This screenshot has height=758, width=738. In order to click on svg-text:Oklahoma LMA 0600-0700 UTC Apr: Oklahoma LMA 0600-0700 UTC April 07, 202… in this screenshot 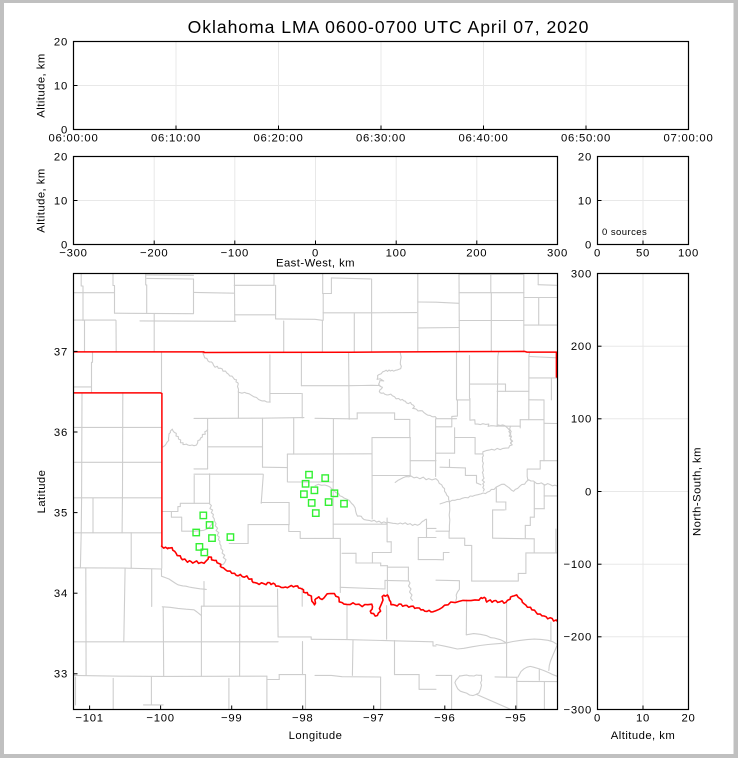, I will do `click(389, 27)`.